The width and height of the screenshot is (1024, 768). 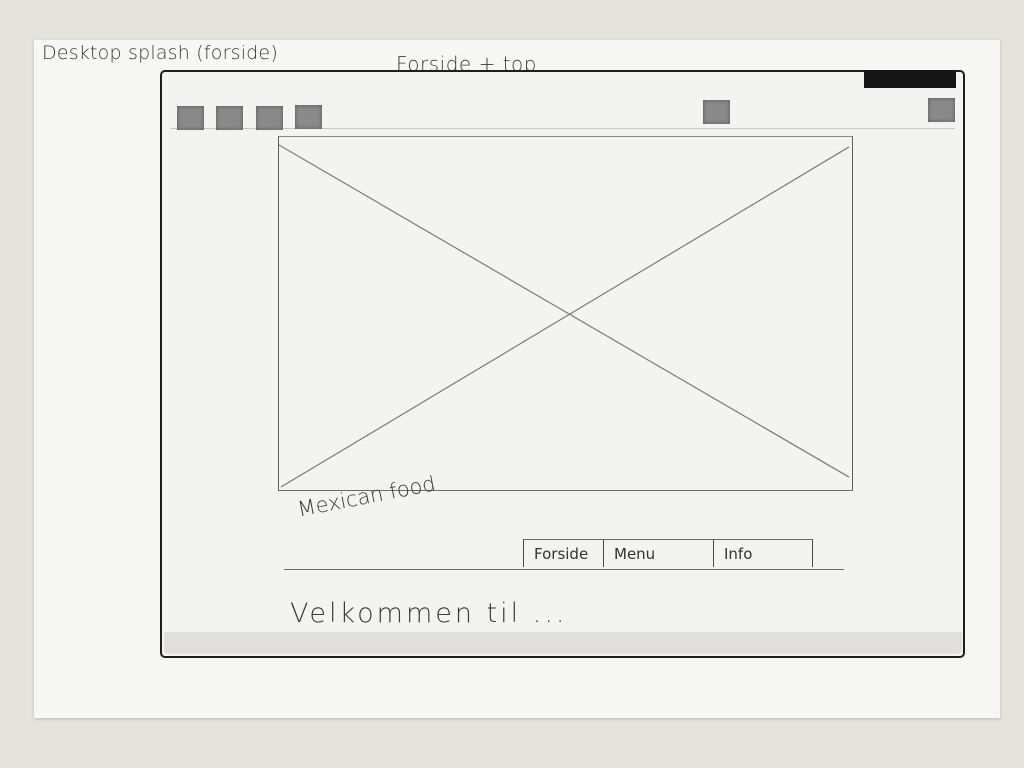 I want to click on sheet-title: Desktop splash (forside), so click(x=160, y=53).